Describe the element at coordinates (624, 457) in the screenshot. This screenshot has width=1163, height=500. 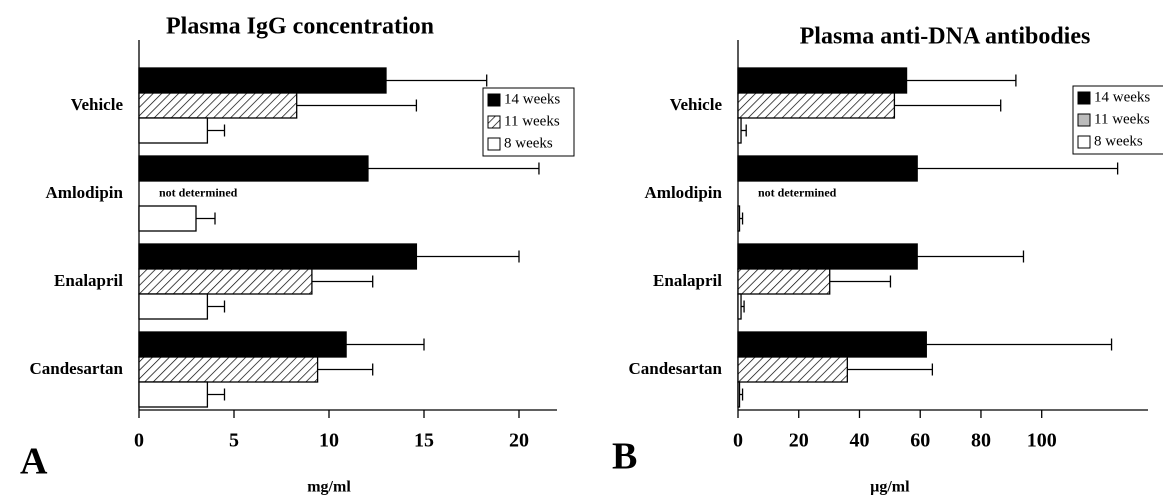
I see `panel-label: B` at that location.